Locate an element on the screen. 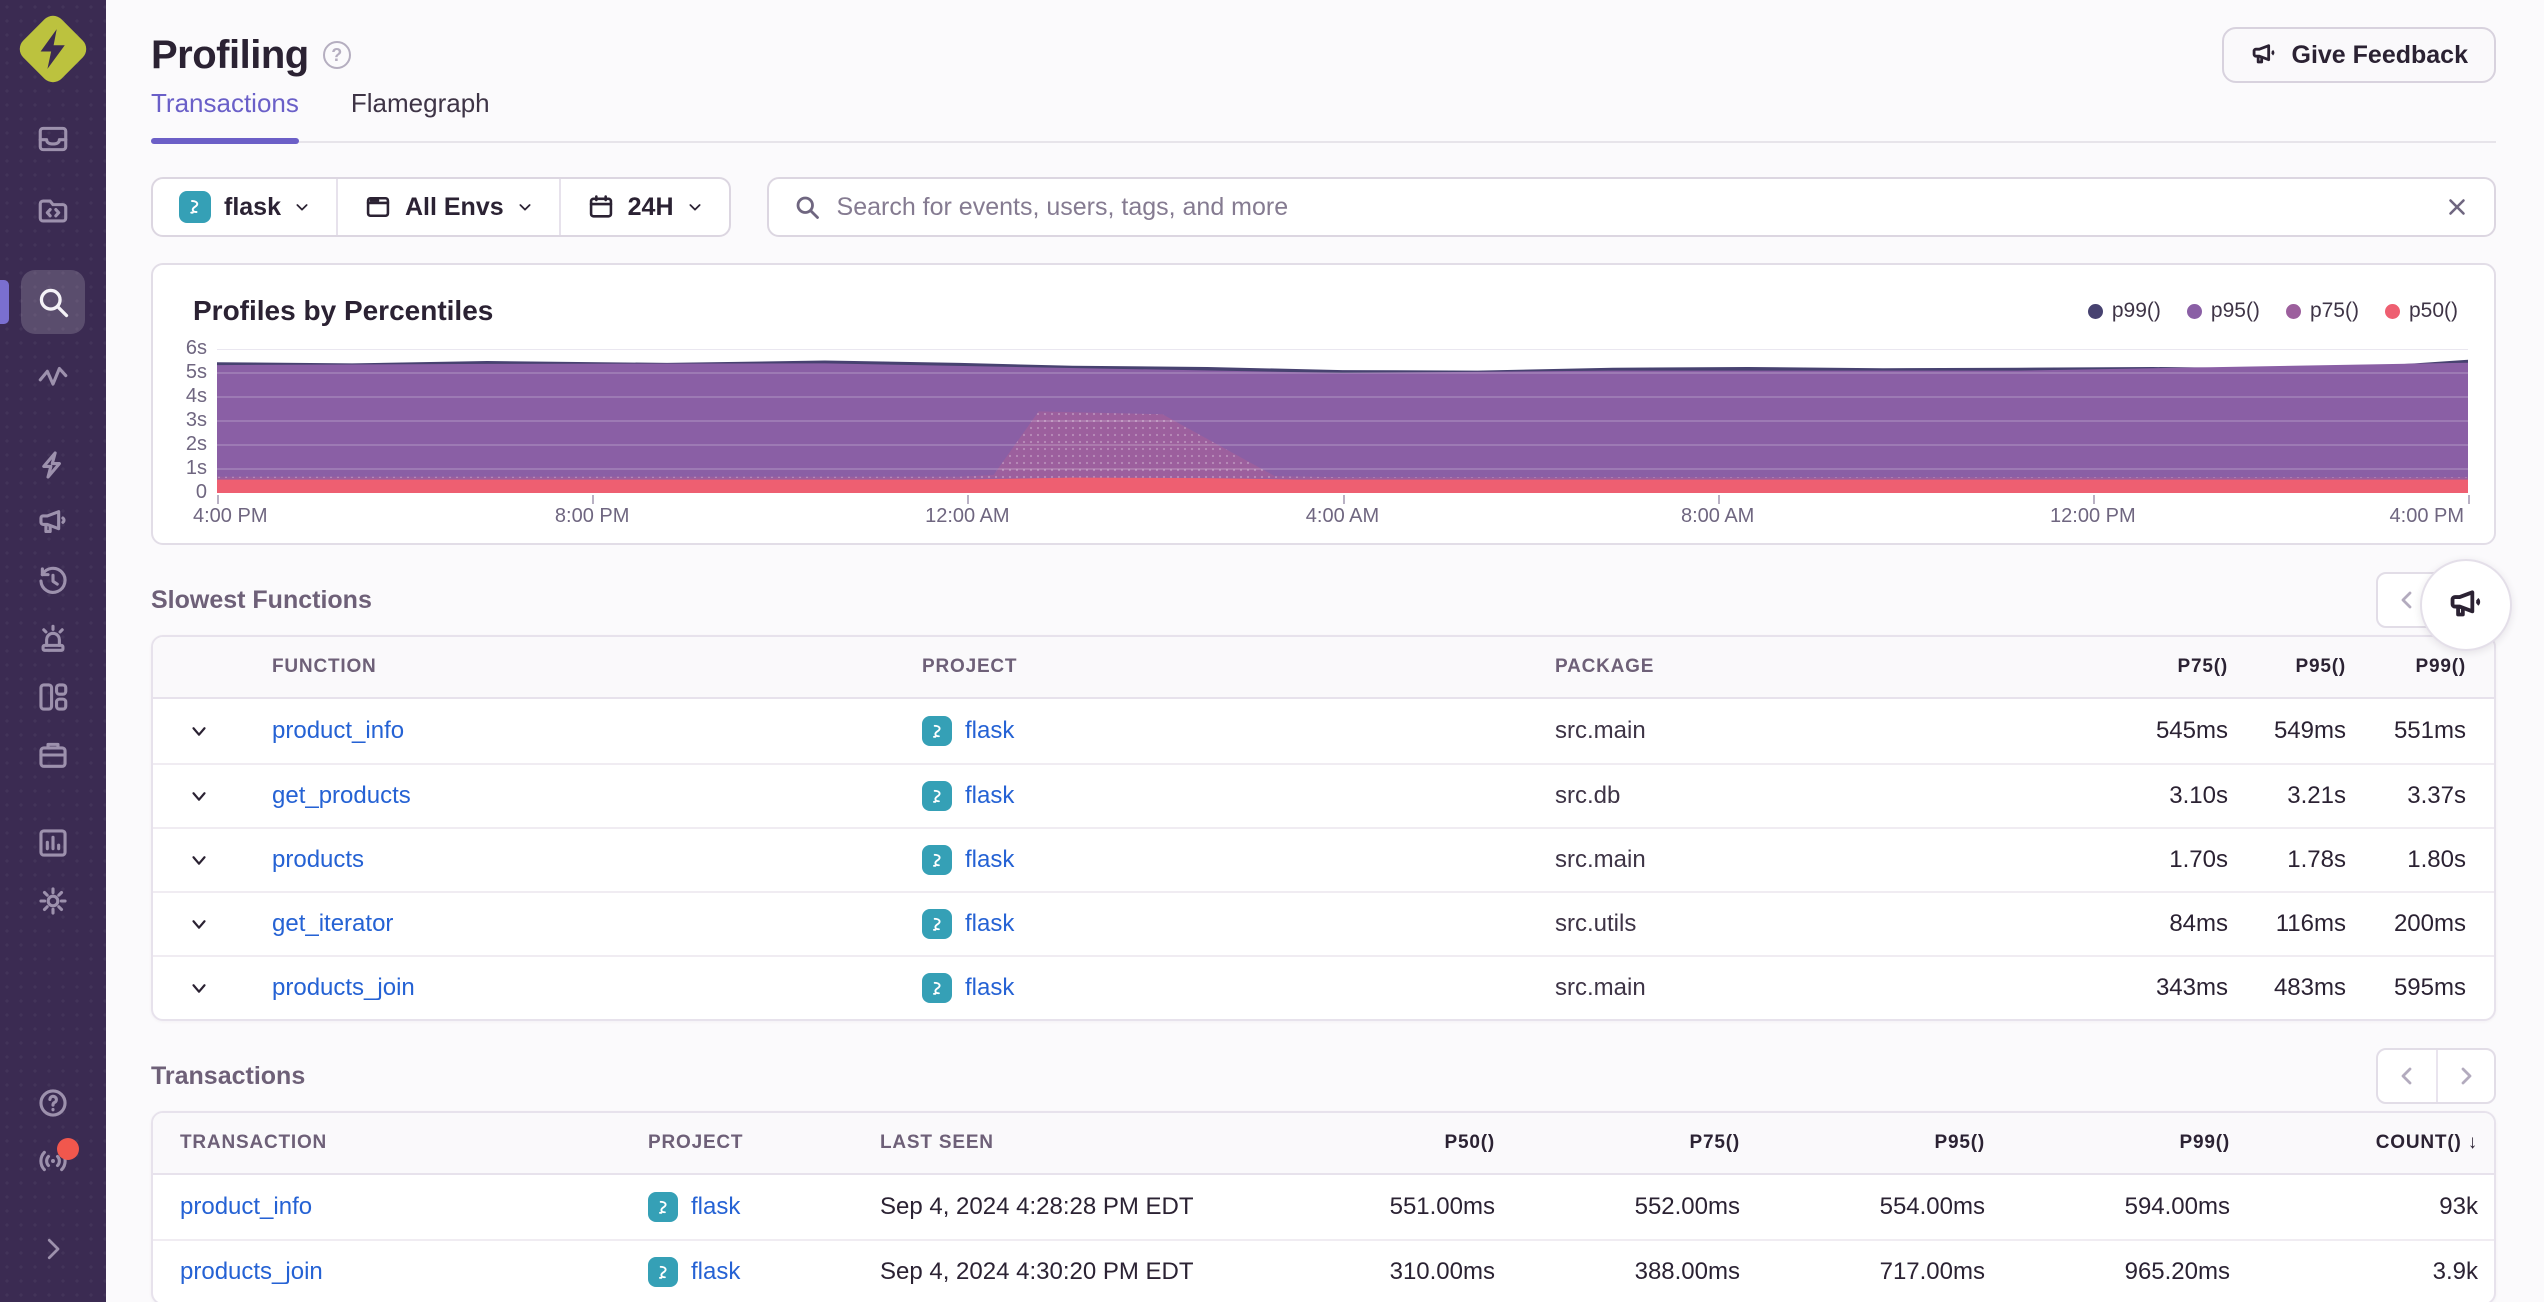 This screenshot has height=1302, width=2544. table-row: get_iterator flask src.utils 84ms 116ms 200ms is located at coordinates (1323, 923).